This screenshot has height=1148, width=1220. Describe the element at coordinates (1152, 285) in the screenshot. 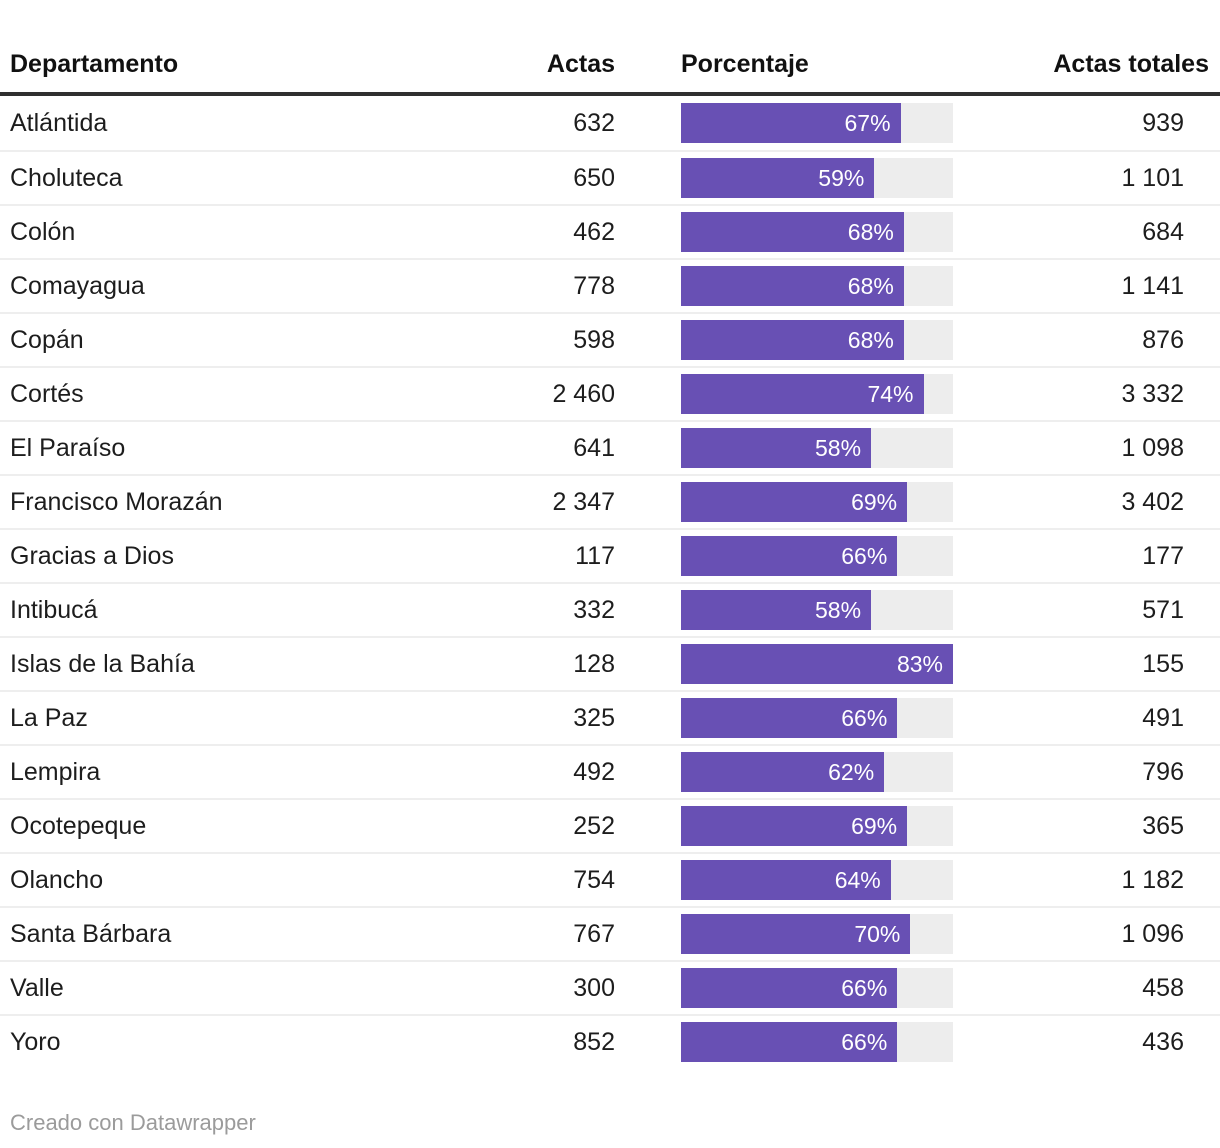

I see `actas-totales-value: 1 141` at that location.